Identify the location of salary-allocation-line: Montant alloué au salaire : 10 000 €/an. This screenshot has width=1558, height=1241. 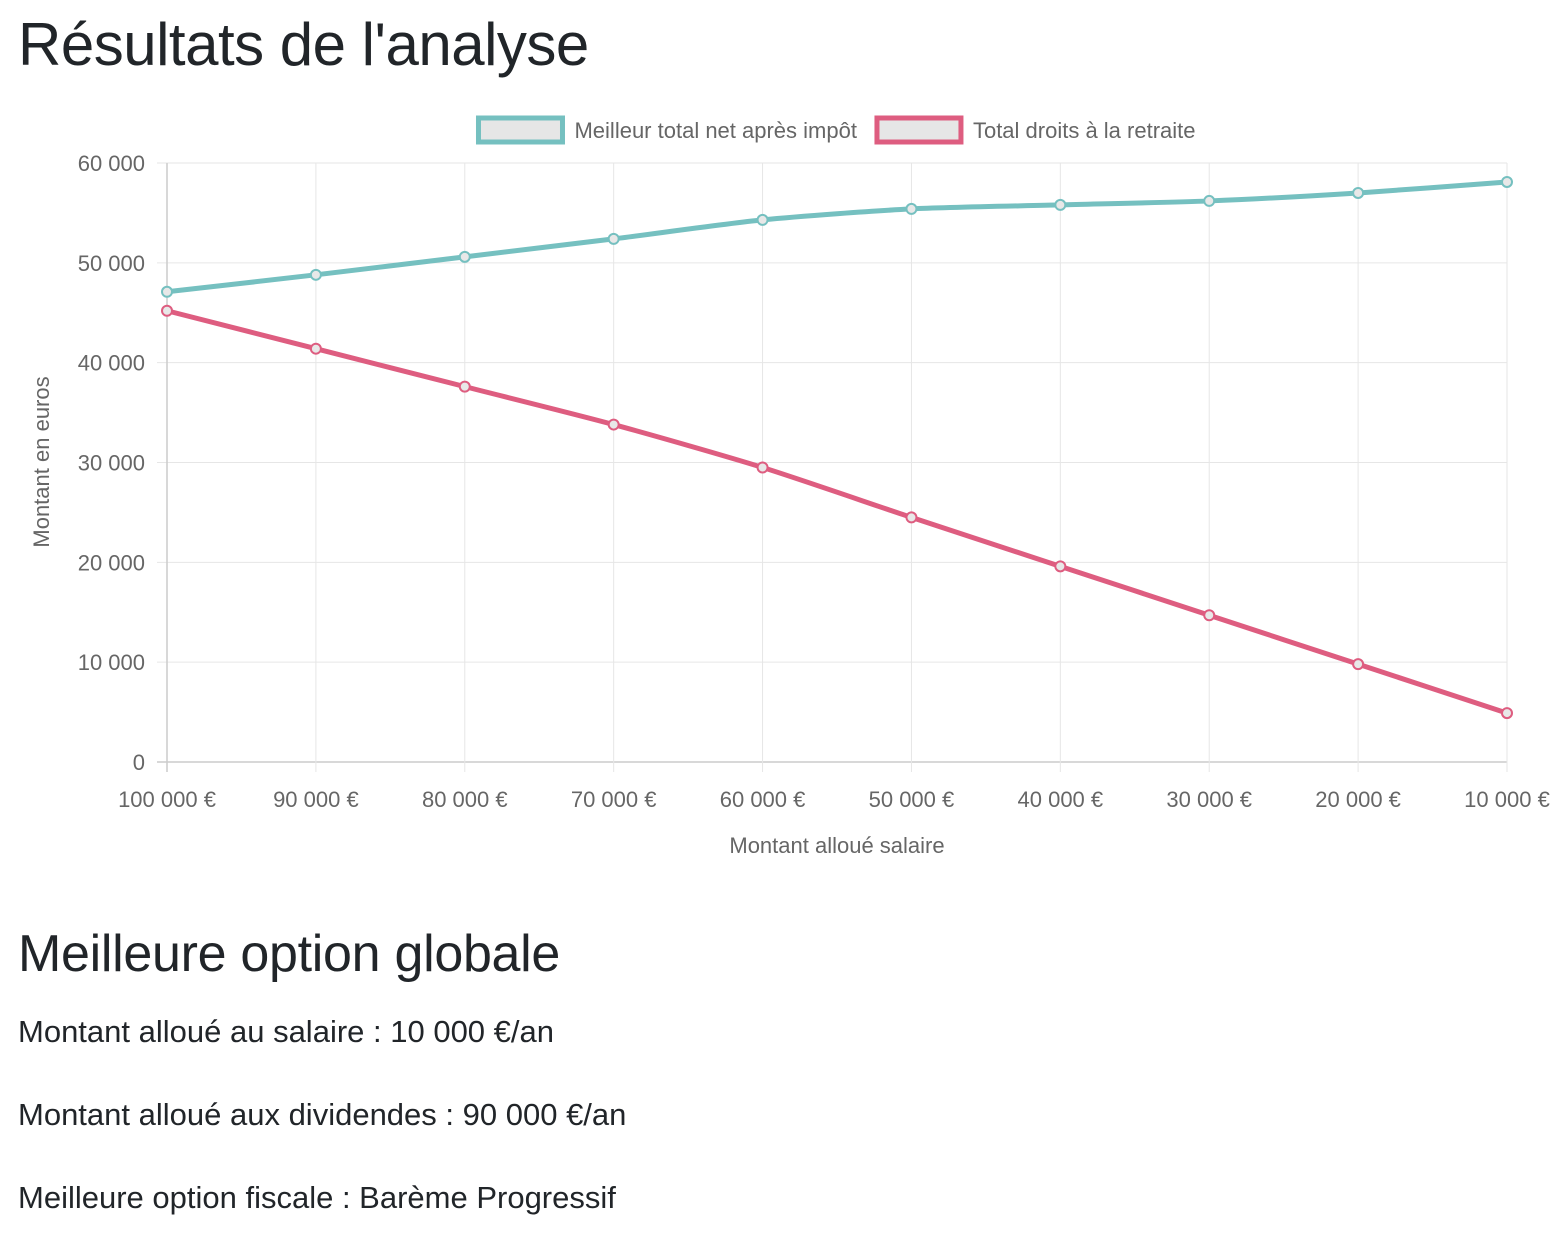
(286, 1031).